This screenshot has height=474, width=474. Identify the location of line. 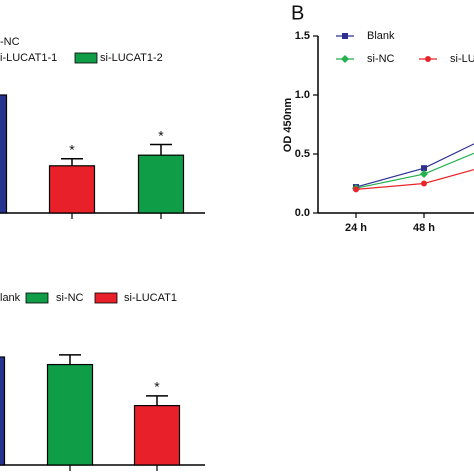
(414, 179).